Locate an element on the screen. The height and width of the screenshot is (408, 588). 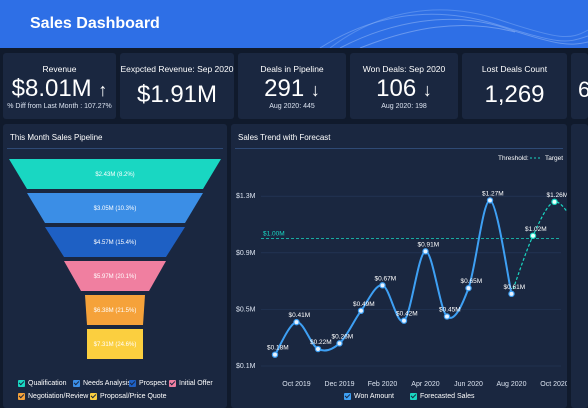
won-amount-data-label: $0.45M is located at coordinates (450, 309).